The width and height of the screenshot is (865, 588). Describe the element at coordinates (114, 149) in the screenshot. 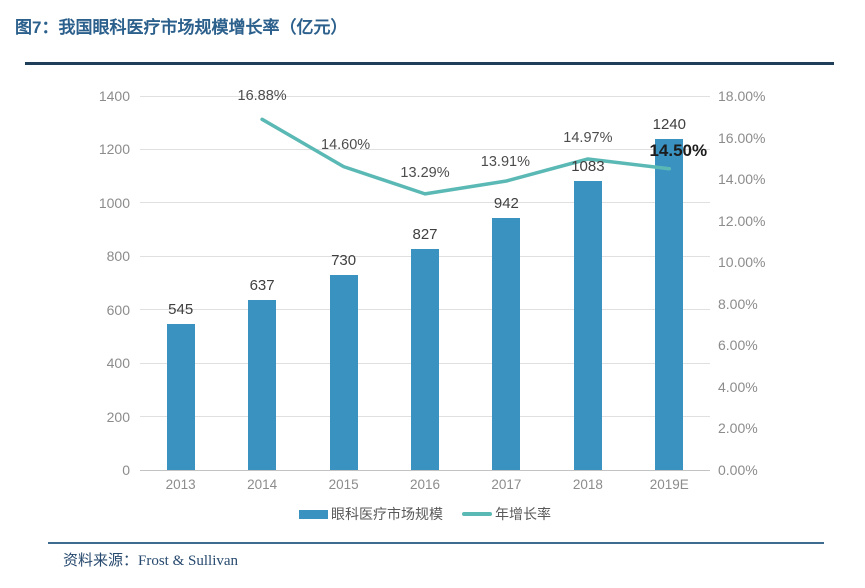

I see `y-axis-left-tick: 1200` at that location.